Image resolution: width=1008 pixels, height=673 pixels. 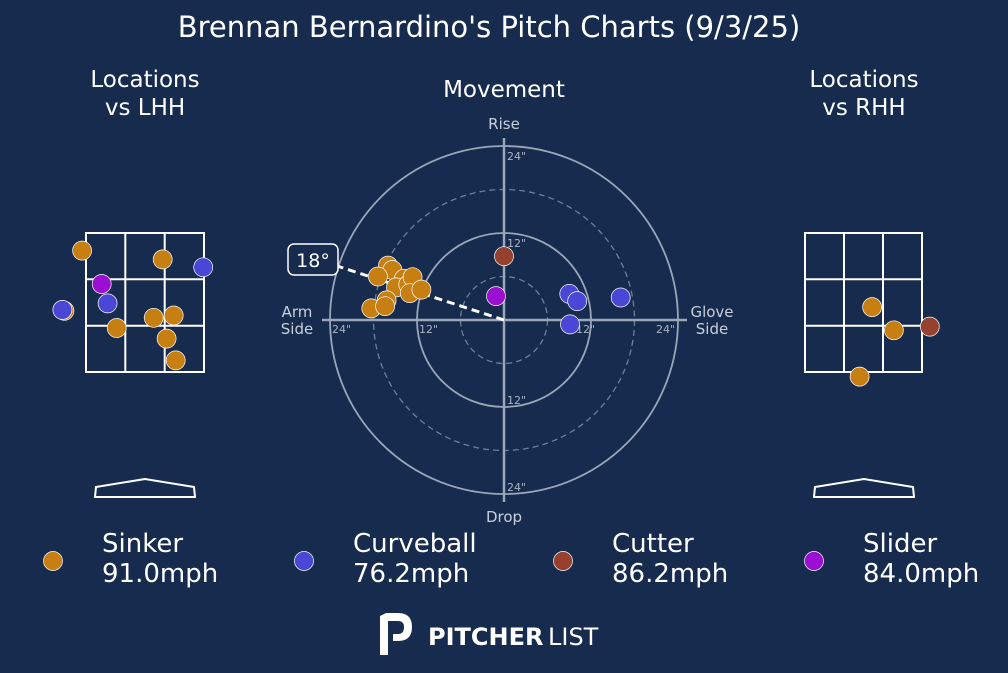 I want to click on ring-label-bottom-24: 24", so click(x=516, y=487).